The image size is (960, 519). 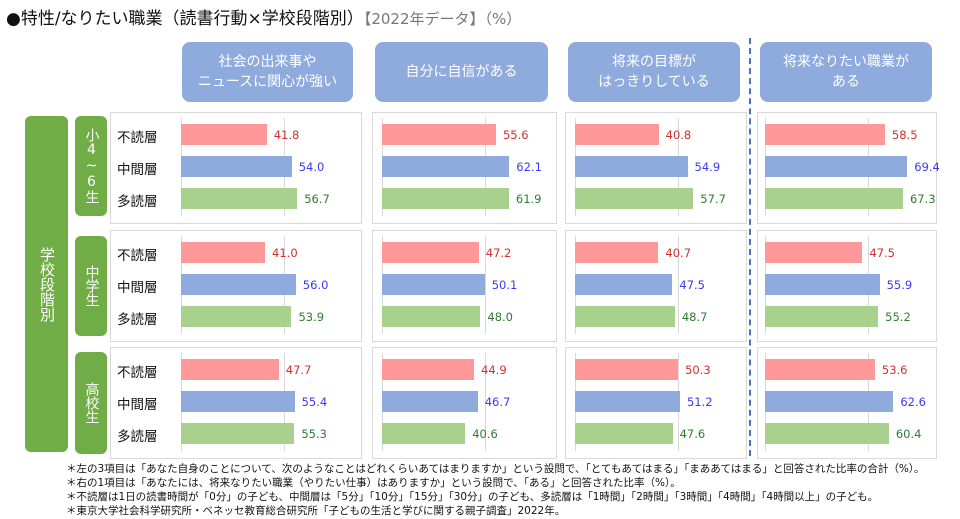 I want to click on title-subtitle: 【2022年データ】（%）, so click(x=442, y=19).